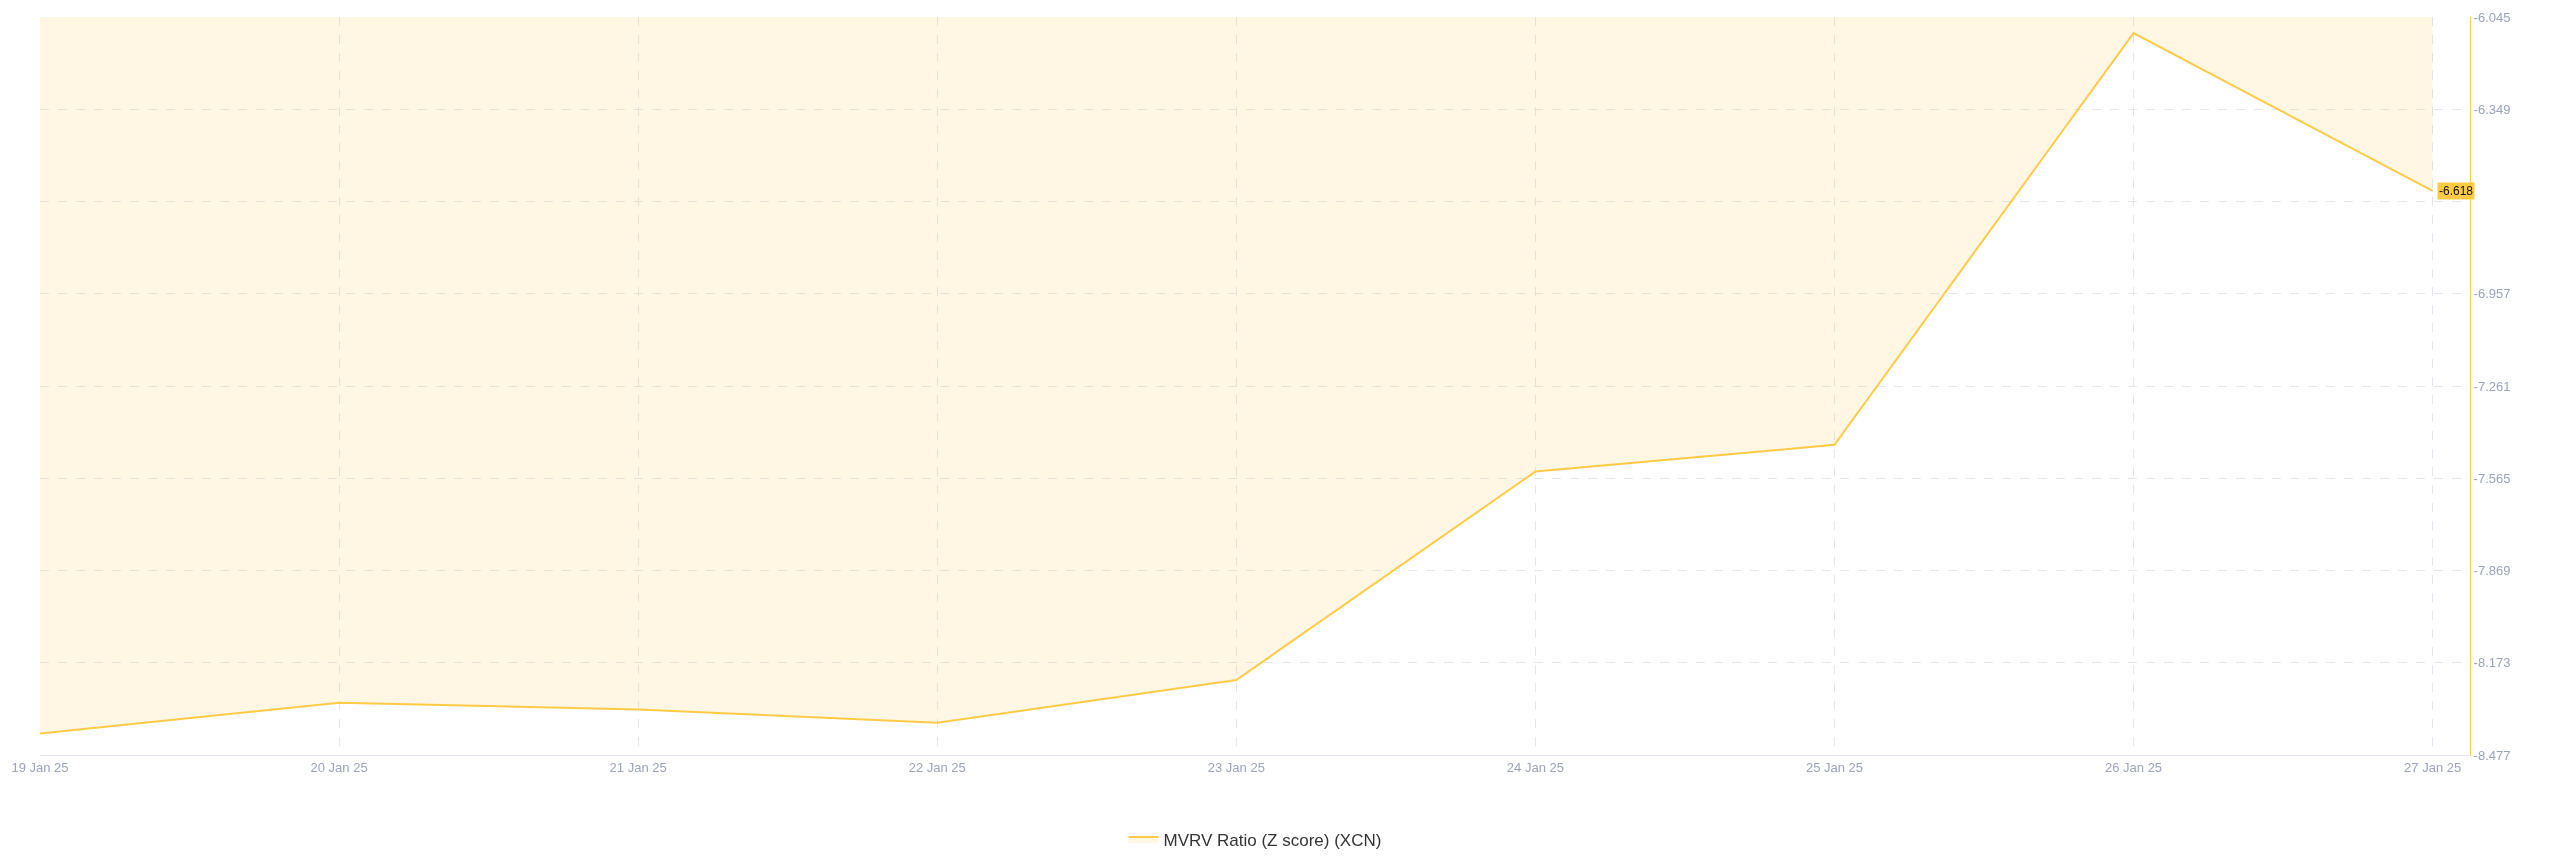  Describe the element at coordinates (2492, 17) in the screenshot. I see `y-tick-label: -6.045` at that location.